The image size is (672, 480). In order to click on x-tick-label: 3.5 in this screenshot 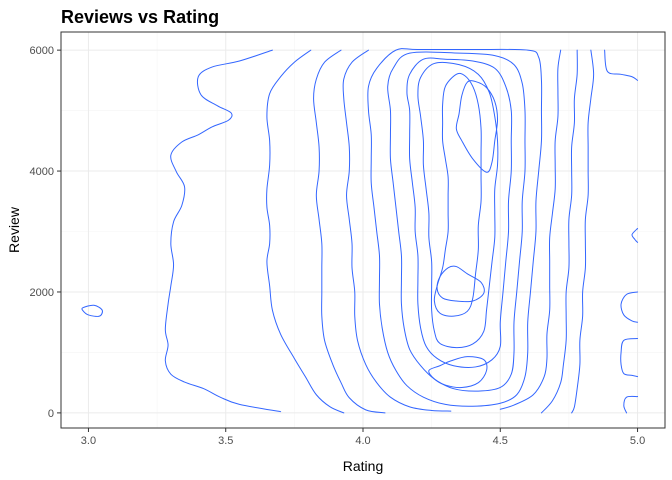, I will do `click(225, 441)`.